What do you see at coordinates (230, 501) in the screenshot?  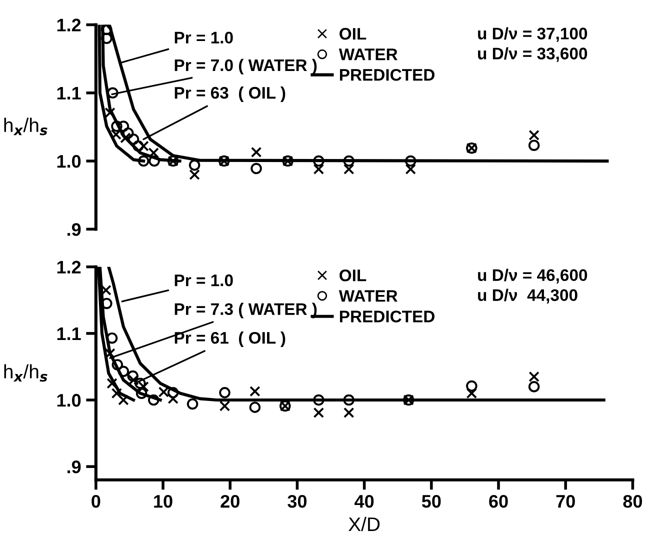 I see `x-tick-label: 20` at bounding box center [230, 501].